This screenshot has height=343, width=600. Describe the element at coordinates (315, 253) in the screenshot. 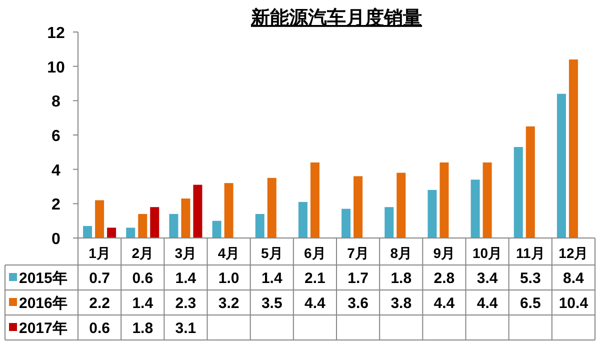

I see `x-tick-label: 6月` at that location.